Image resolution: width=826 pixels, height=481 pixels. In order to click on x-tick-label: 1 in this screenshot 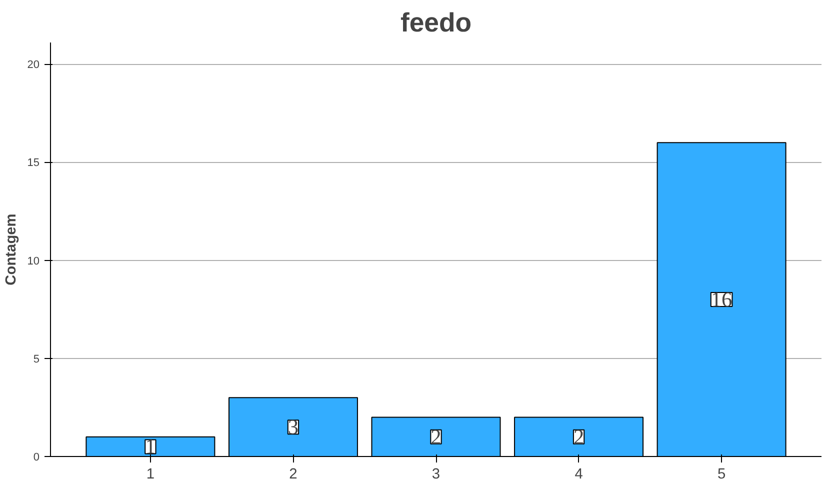, I will do `click(150, 473)`.